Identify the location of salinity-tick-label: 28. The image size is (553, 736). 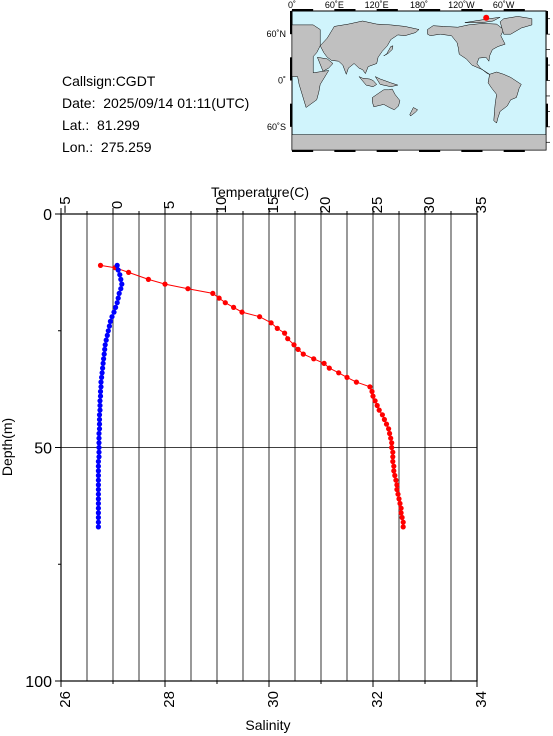
(169, 699).